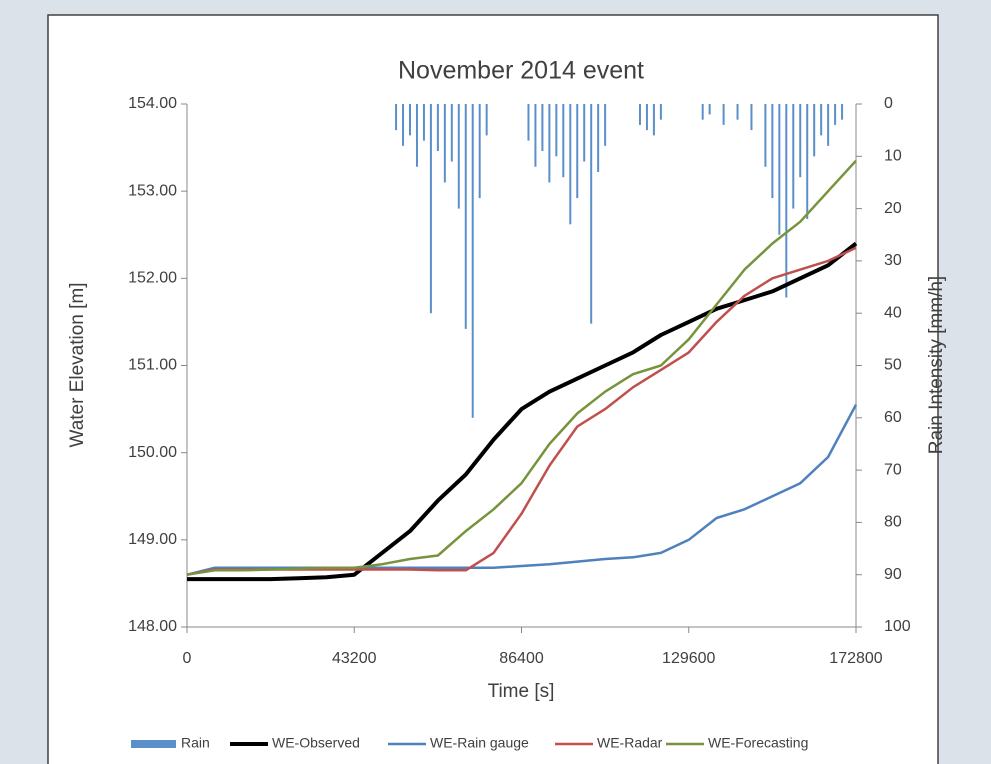 The height and width of the screenshot is (764, 991). What do you see at coordinates (893, 522) in the screenshot?
I see `y2-tick-label: 80` at bounding box center [893, 522].